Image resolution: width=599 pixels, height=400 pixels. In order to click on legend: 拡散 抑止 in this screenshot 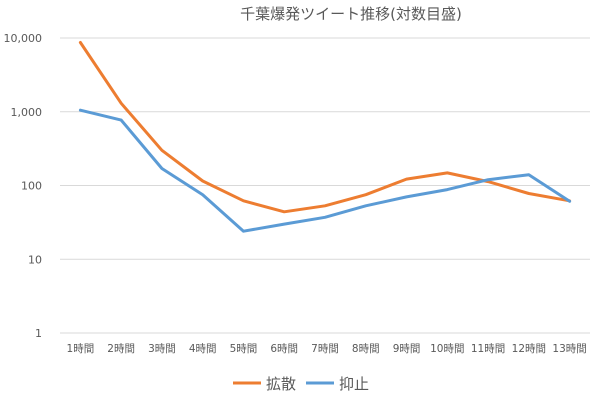, I will do `click(301, 384)`.